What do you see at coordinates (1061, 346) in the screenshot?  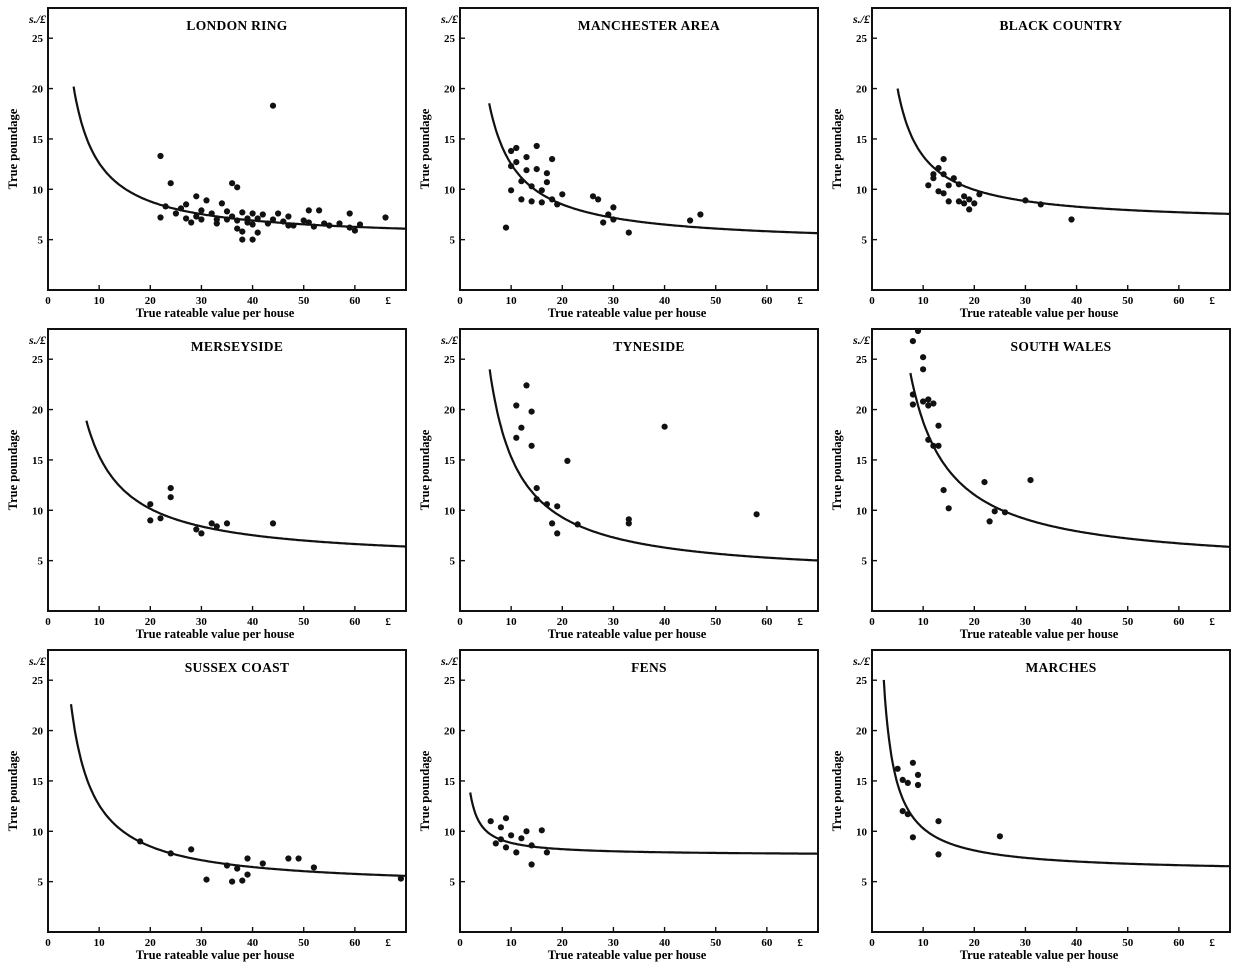 I see `chart-title: SOUTH WALES` at bounding box center [1061, 346].